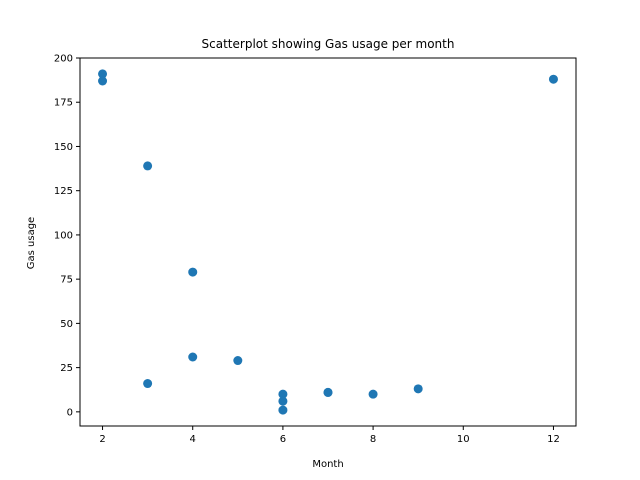  Describe the element at coordinates (329, 435) in the screenshot. I see `x-axis: 2 4 6 8 10 12` at that location.